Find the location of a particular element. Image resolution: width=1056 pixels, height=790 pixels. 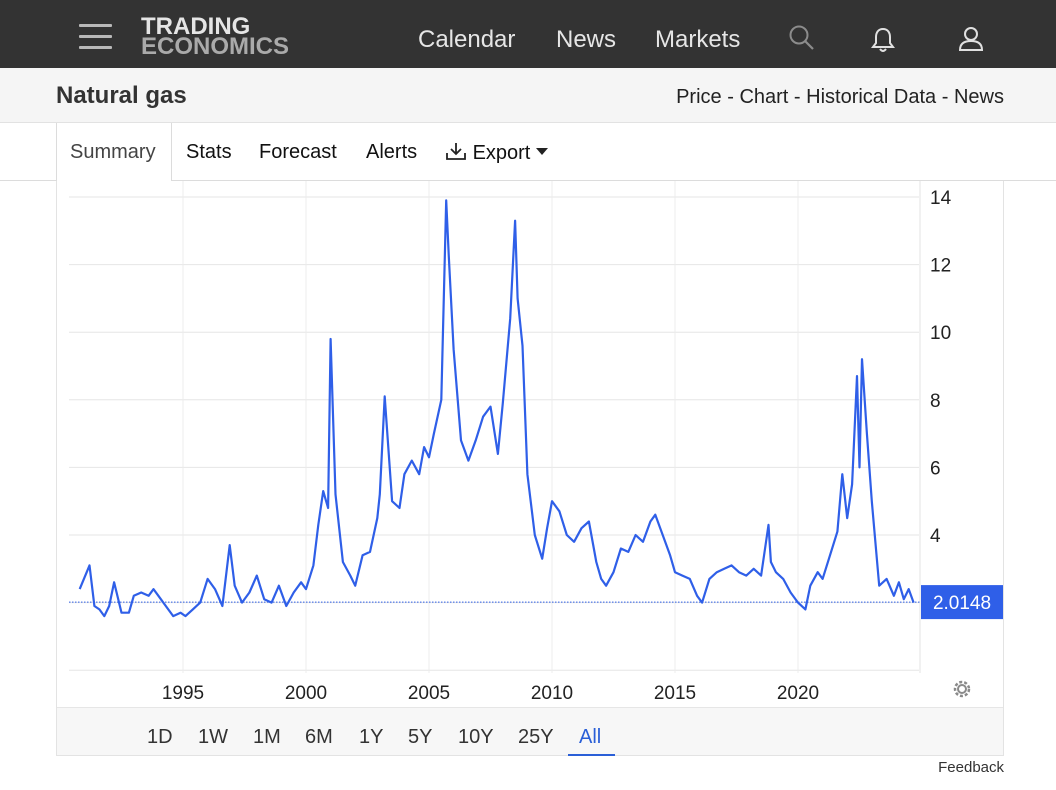

range-1m-button: 1M is located at coordinates (267, 737).